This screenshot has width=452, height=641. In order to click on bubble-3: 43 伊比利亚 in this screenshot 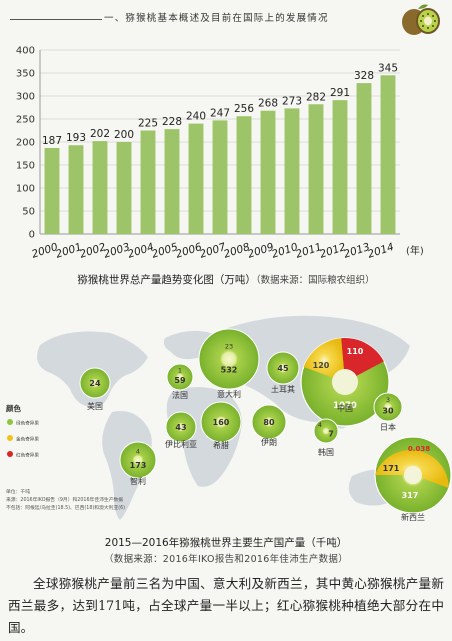, I will do `click(181, 430)`.